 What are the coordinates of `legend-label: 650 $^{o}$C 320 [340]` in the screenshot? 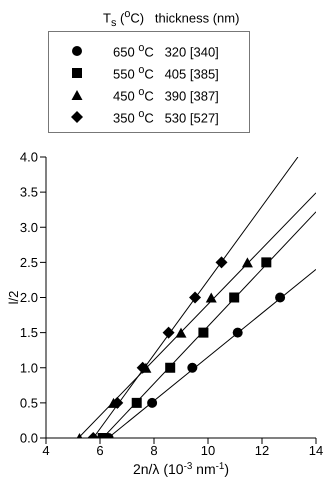 It's located at (166, 51).